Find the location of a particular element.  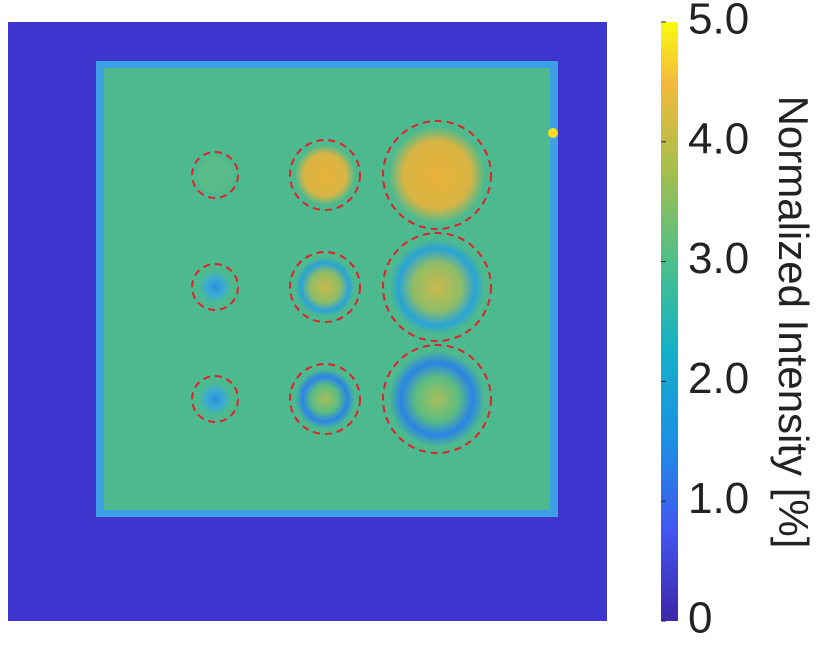

colorbar is located at coordinates (669, 321).